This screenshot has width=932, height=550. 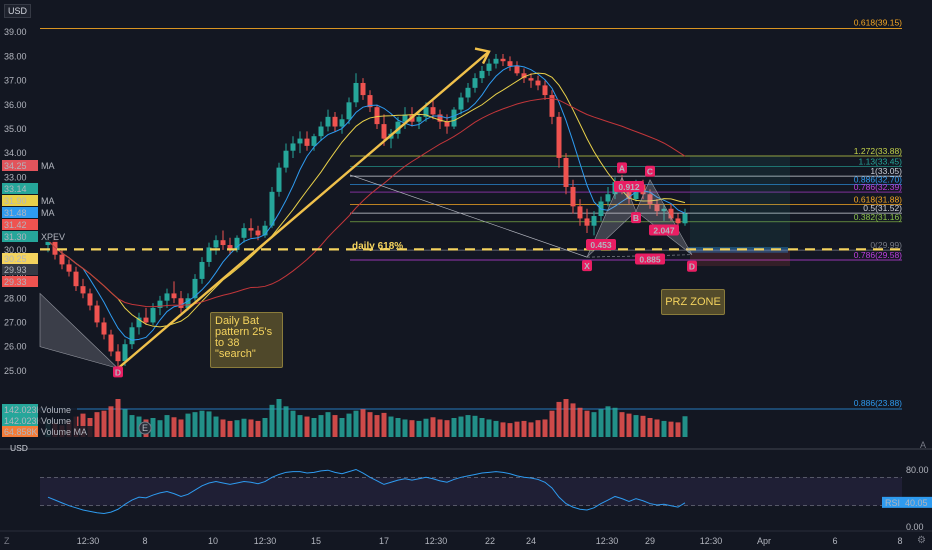 I want to click on price-scale-label-value: 33.14, so click(x=15, y=189).